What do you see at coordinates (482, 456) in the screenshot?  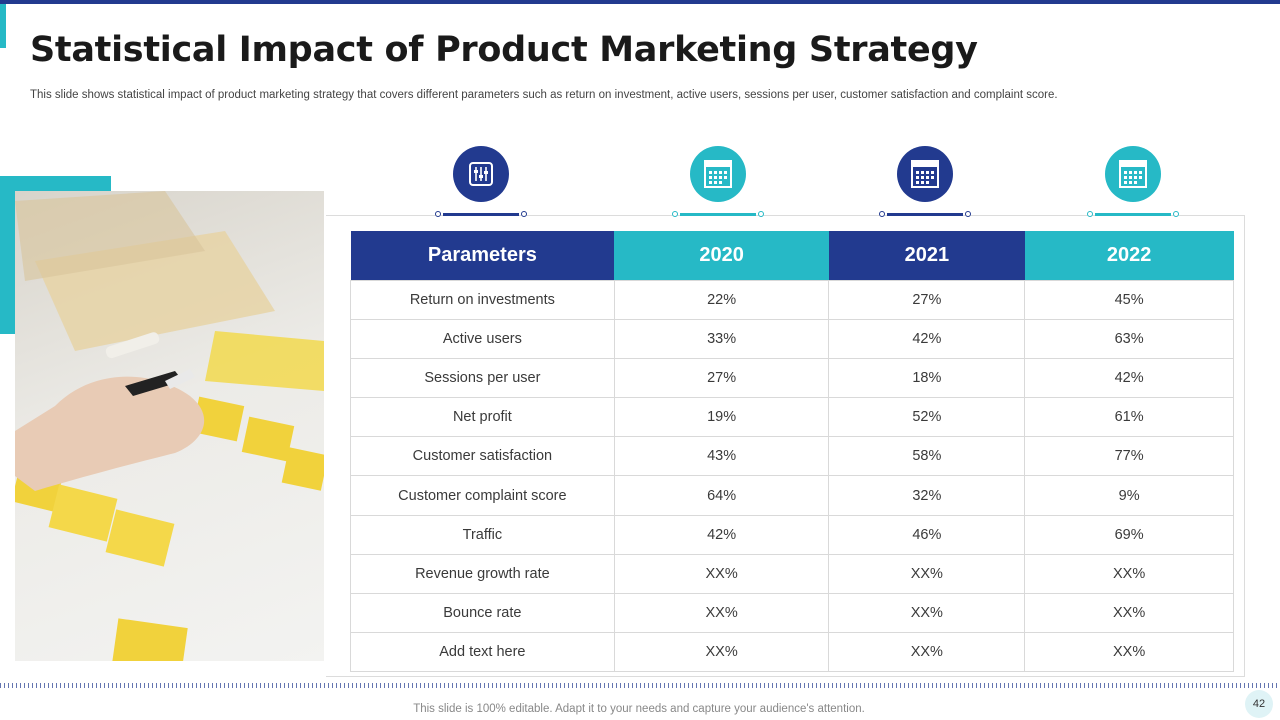 I see `row-label: Customer satisfaction` at bounding box center [482, 456].